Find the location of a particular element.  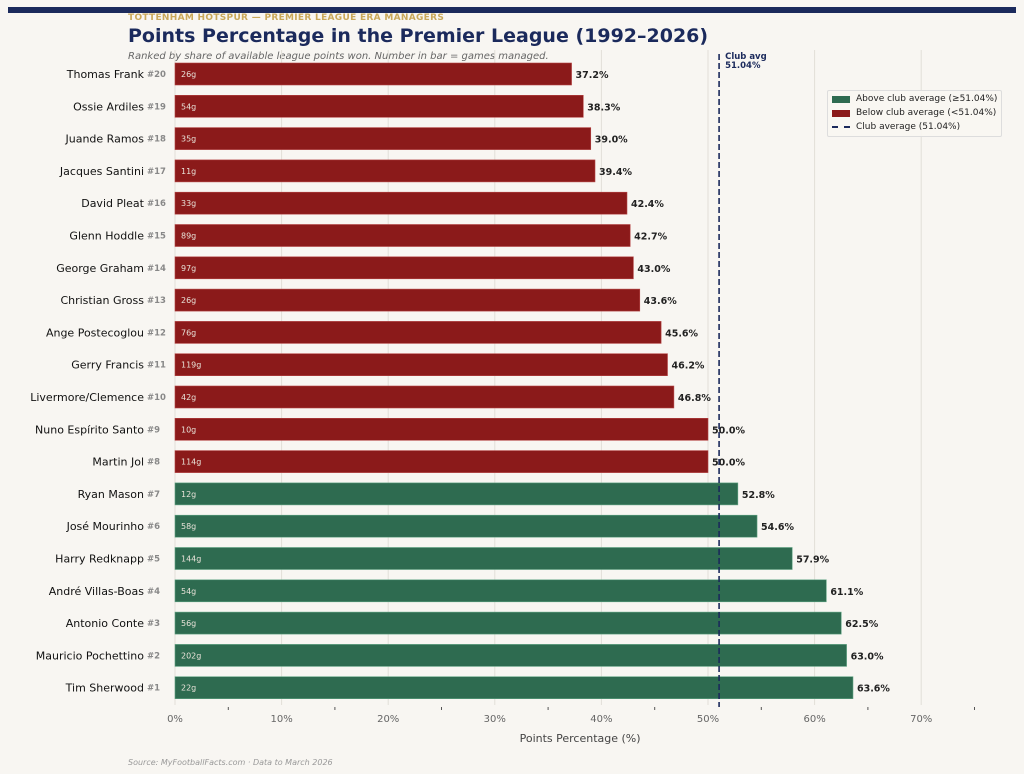

manager-name: Tim Sherwood is located at coordinates (104, 688).